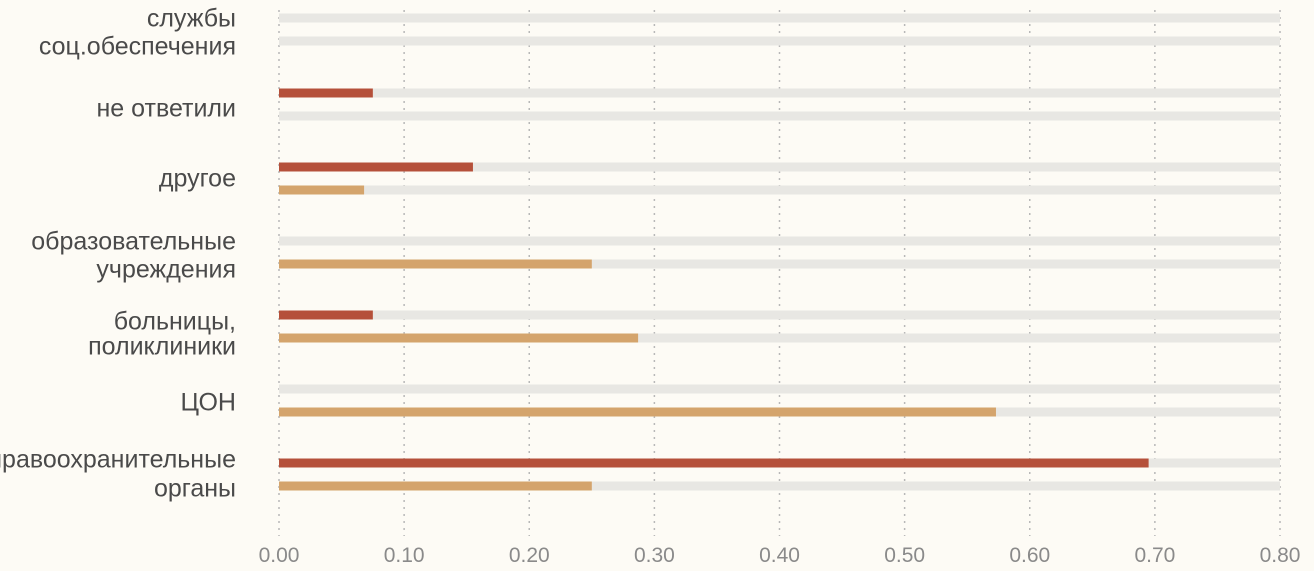  Describe the element at coordinates (1029, 555) in the screenshot. I see `x-tick-label: 0.60` at that location.